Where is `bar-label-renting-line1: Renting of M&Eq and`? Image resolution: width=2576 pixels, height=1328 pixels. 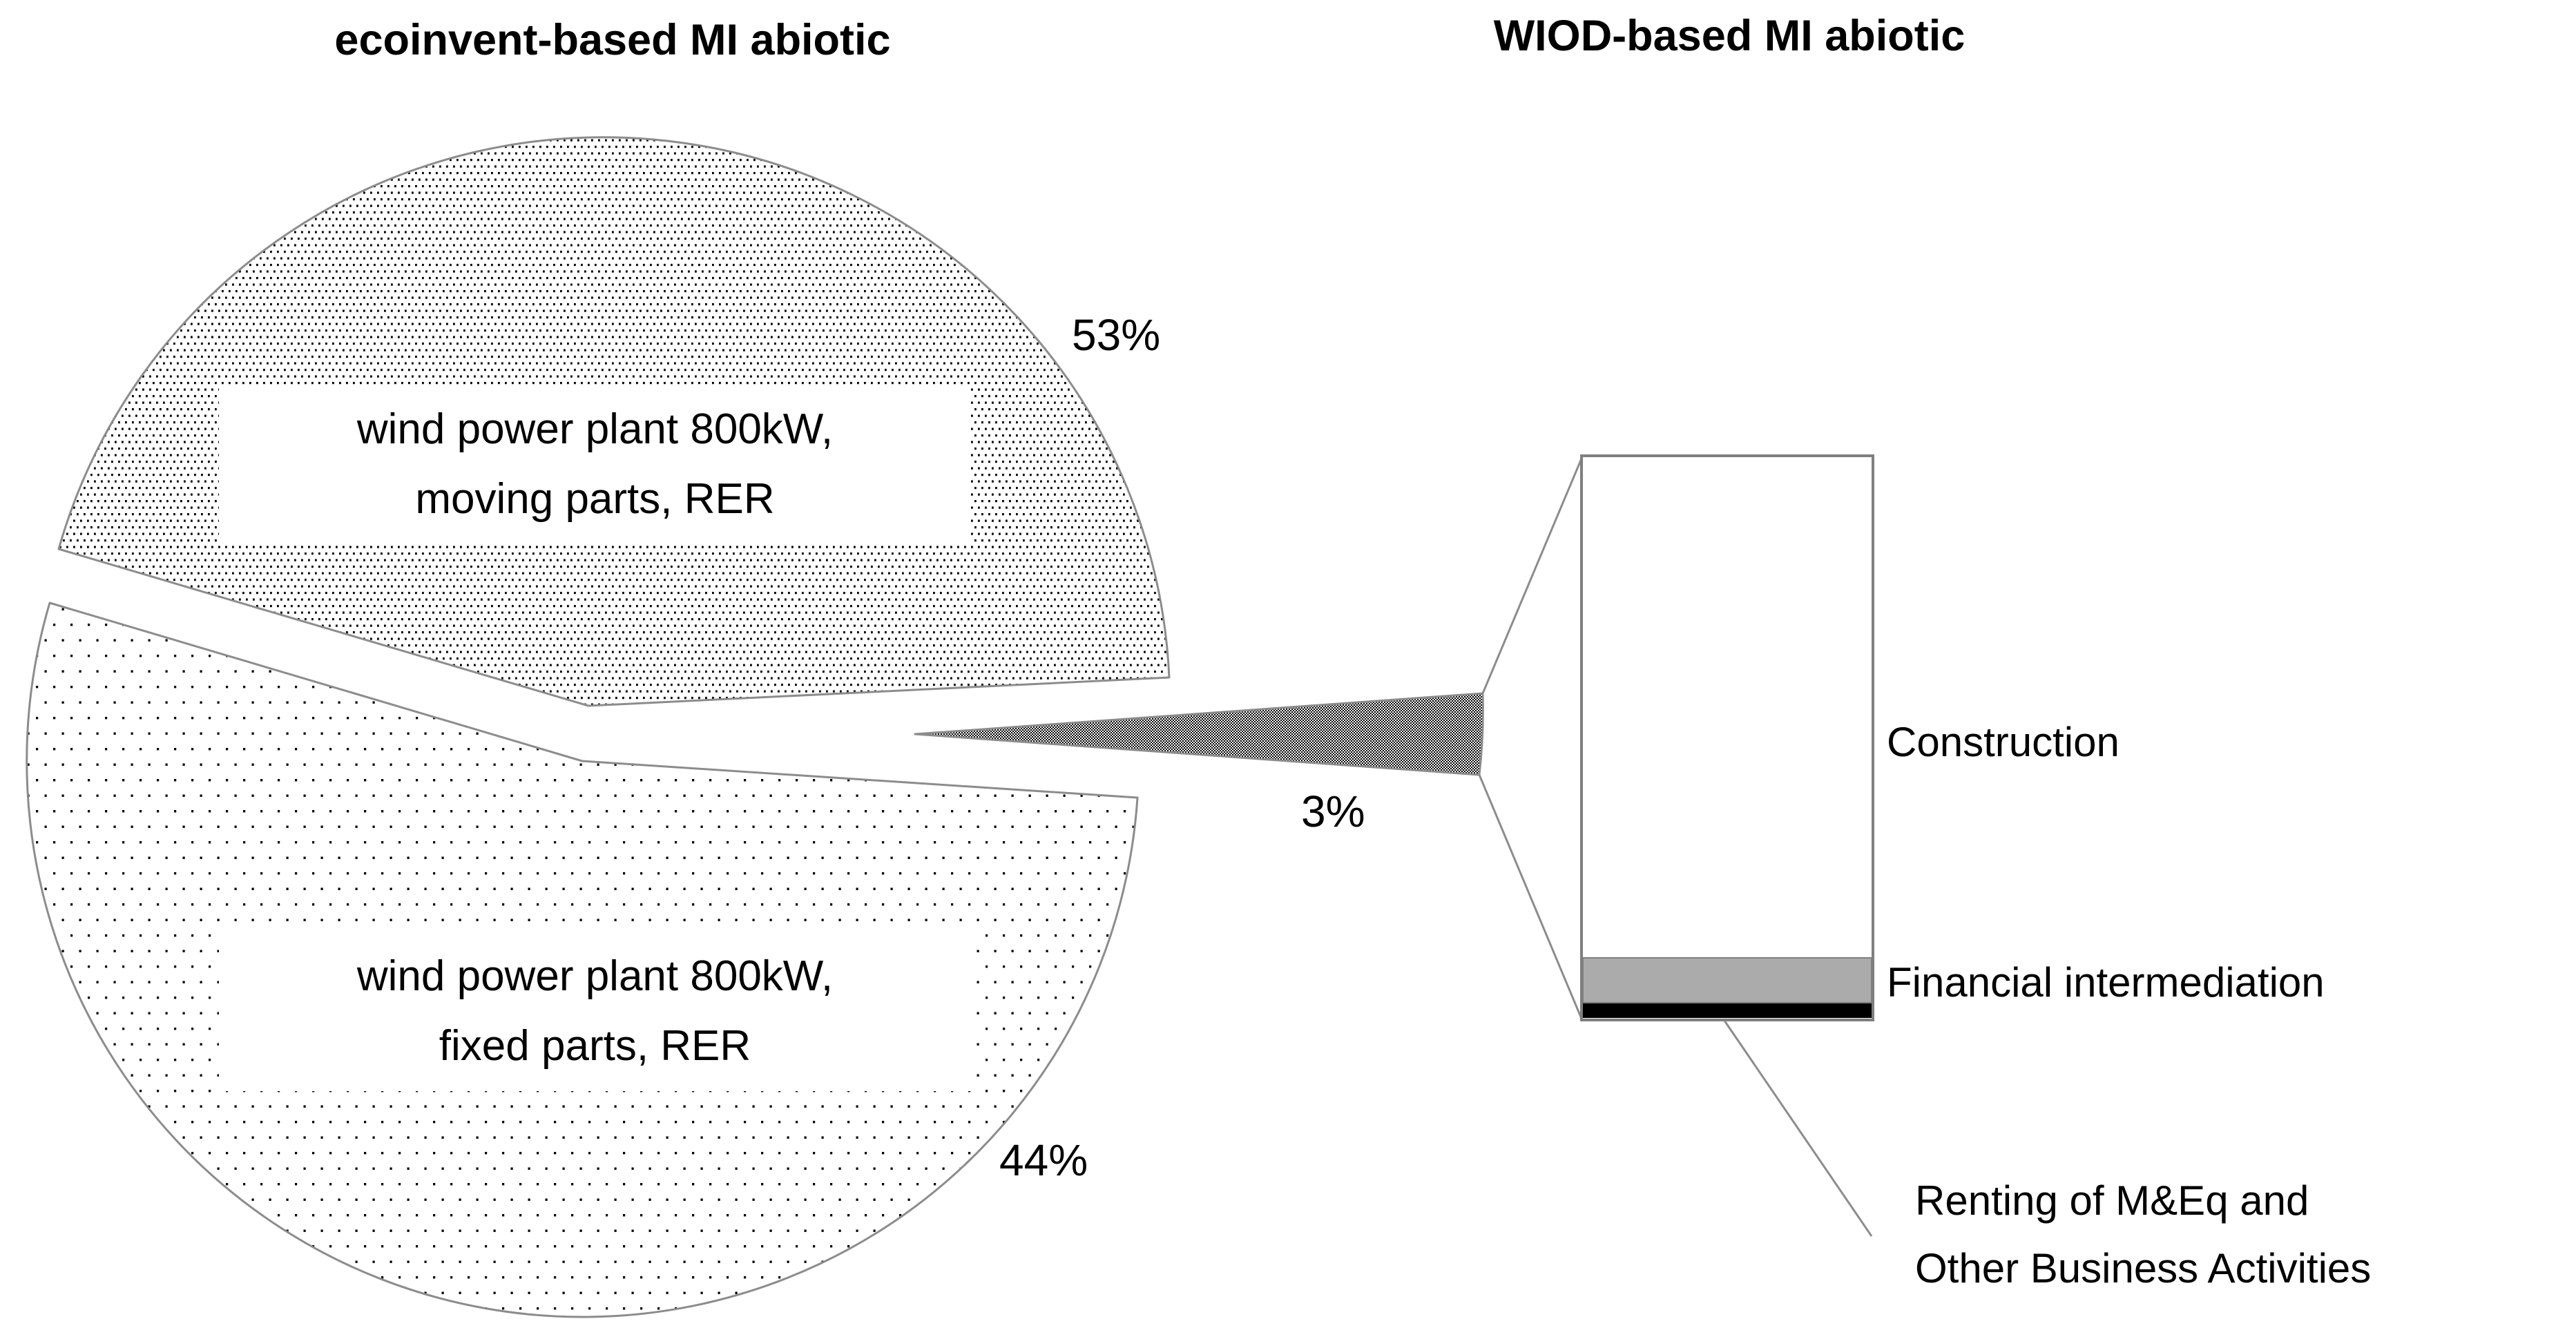
bar-label-renting-line1: Renting of M&Eq and is located at coordinates (2112, 1200).